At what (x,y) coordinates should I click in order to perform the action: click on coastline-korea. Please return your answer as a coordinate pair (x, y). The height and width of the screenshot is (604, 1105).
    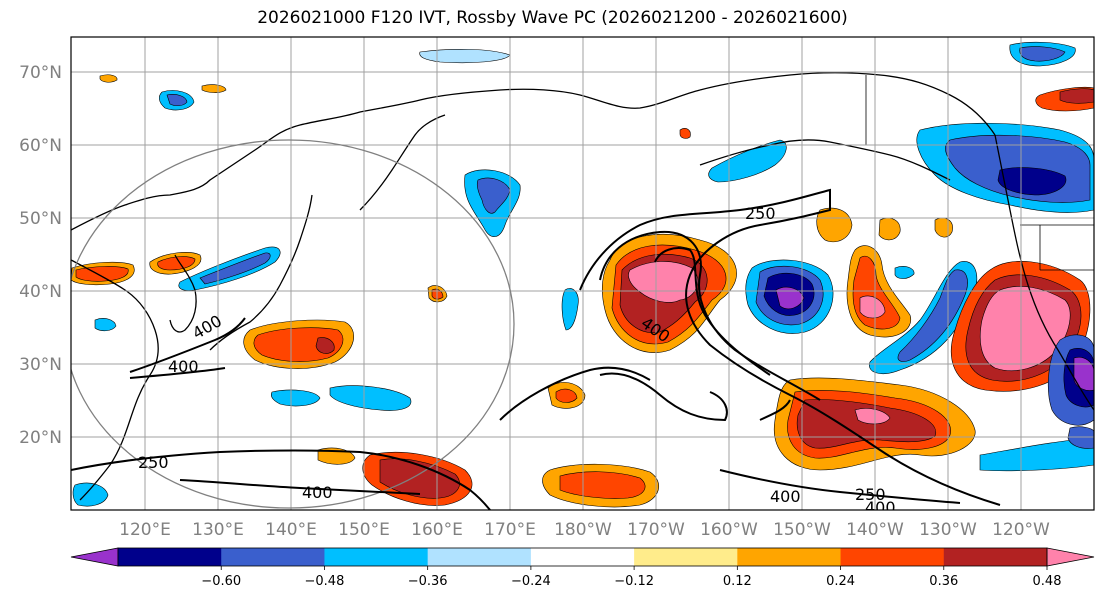
    Looking at the image, I should click on (183, 293).